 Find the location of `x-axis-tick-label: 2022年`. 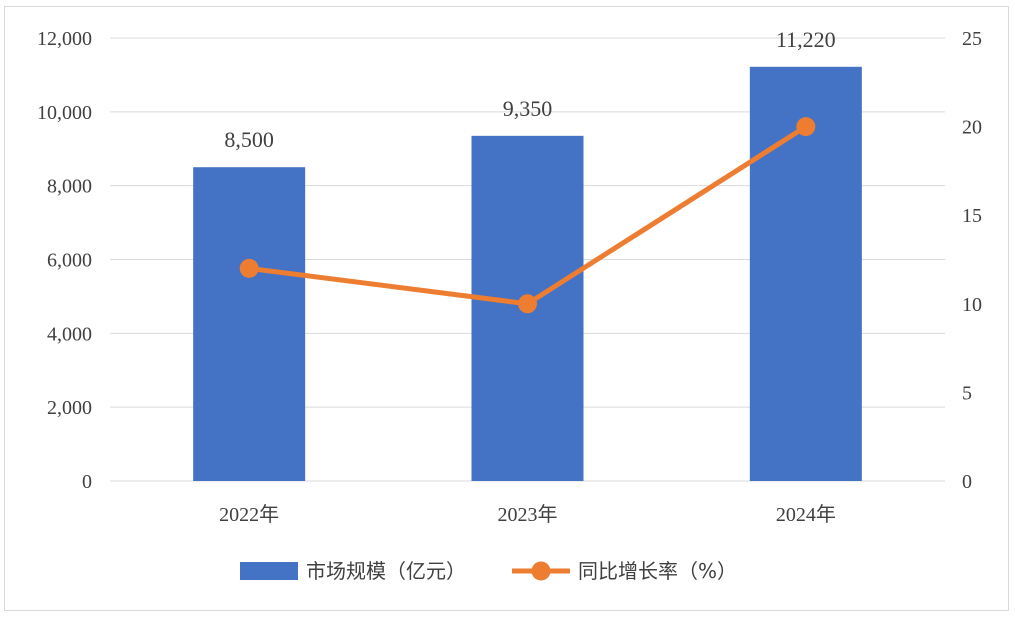

x-axis-tick-label: 2022年 is located at coordinates (249, 514).